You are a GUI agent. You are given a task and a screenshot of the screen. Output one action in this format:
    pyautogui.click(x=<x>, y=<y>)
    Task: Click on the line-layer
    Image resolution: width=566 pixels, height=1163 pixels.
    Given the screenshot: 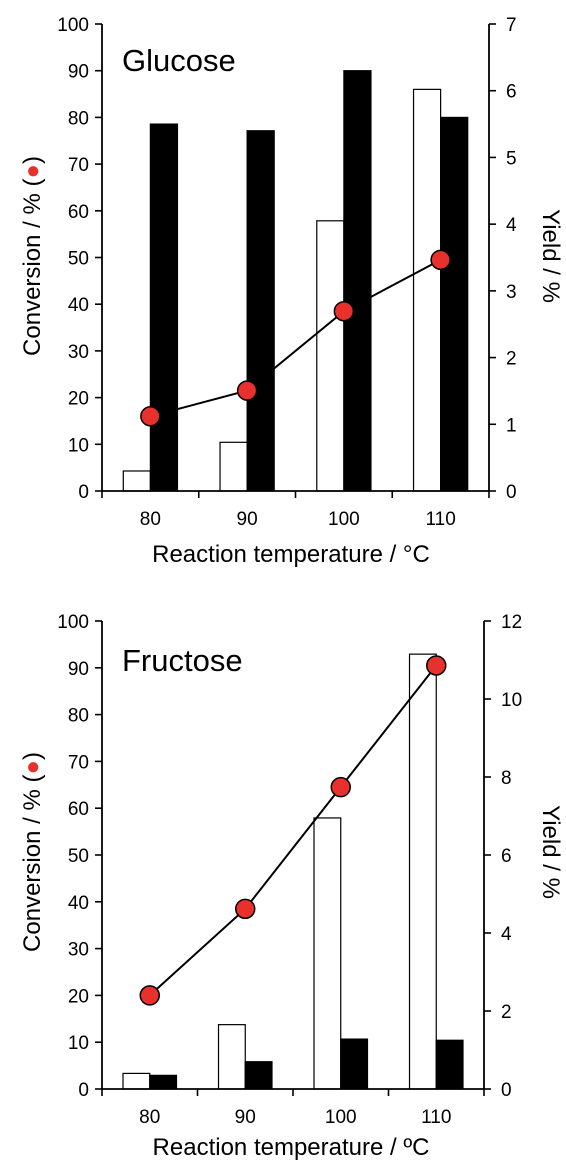 What is the action you would take?
    pyautogui.click(x=295, y=338)
    